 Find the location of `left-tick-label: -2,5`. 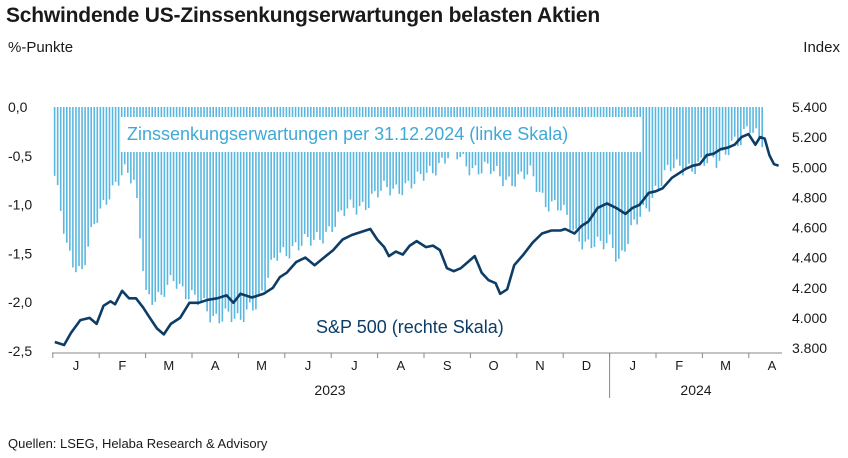

left-tick-label: -2,5 is located at coordinates (20, 351).